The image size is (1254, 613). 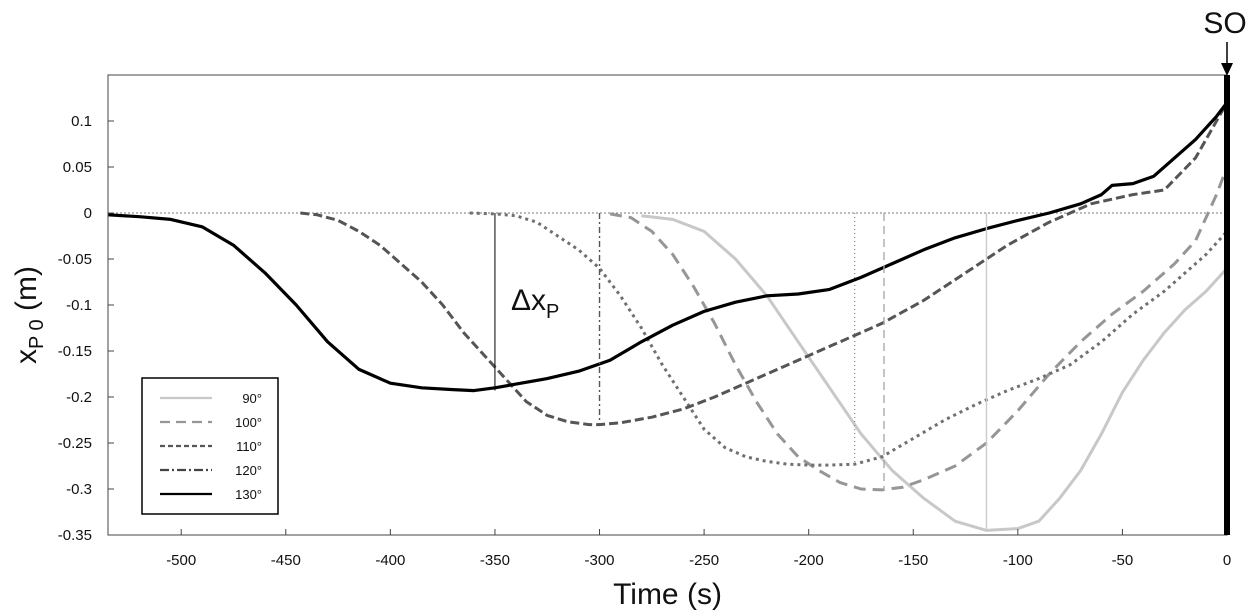 I want to click on x-tick-label: -350, so click(x=495, y=560).